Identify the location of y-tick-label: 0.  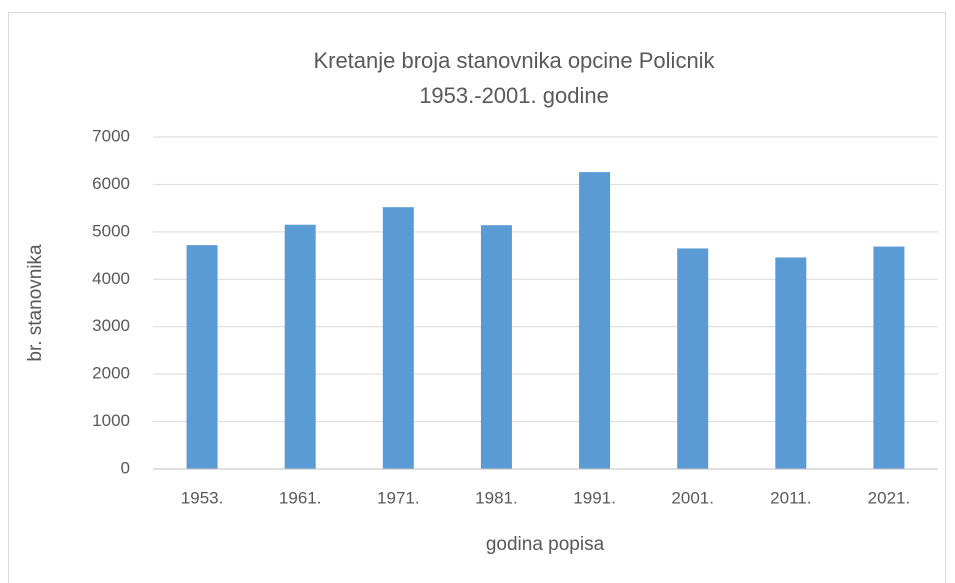
(125, 467).